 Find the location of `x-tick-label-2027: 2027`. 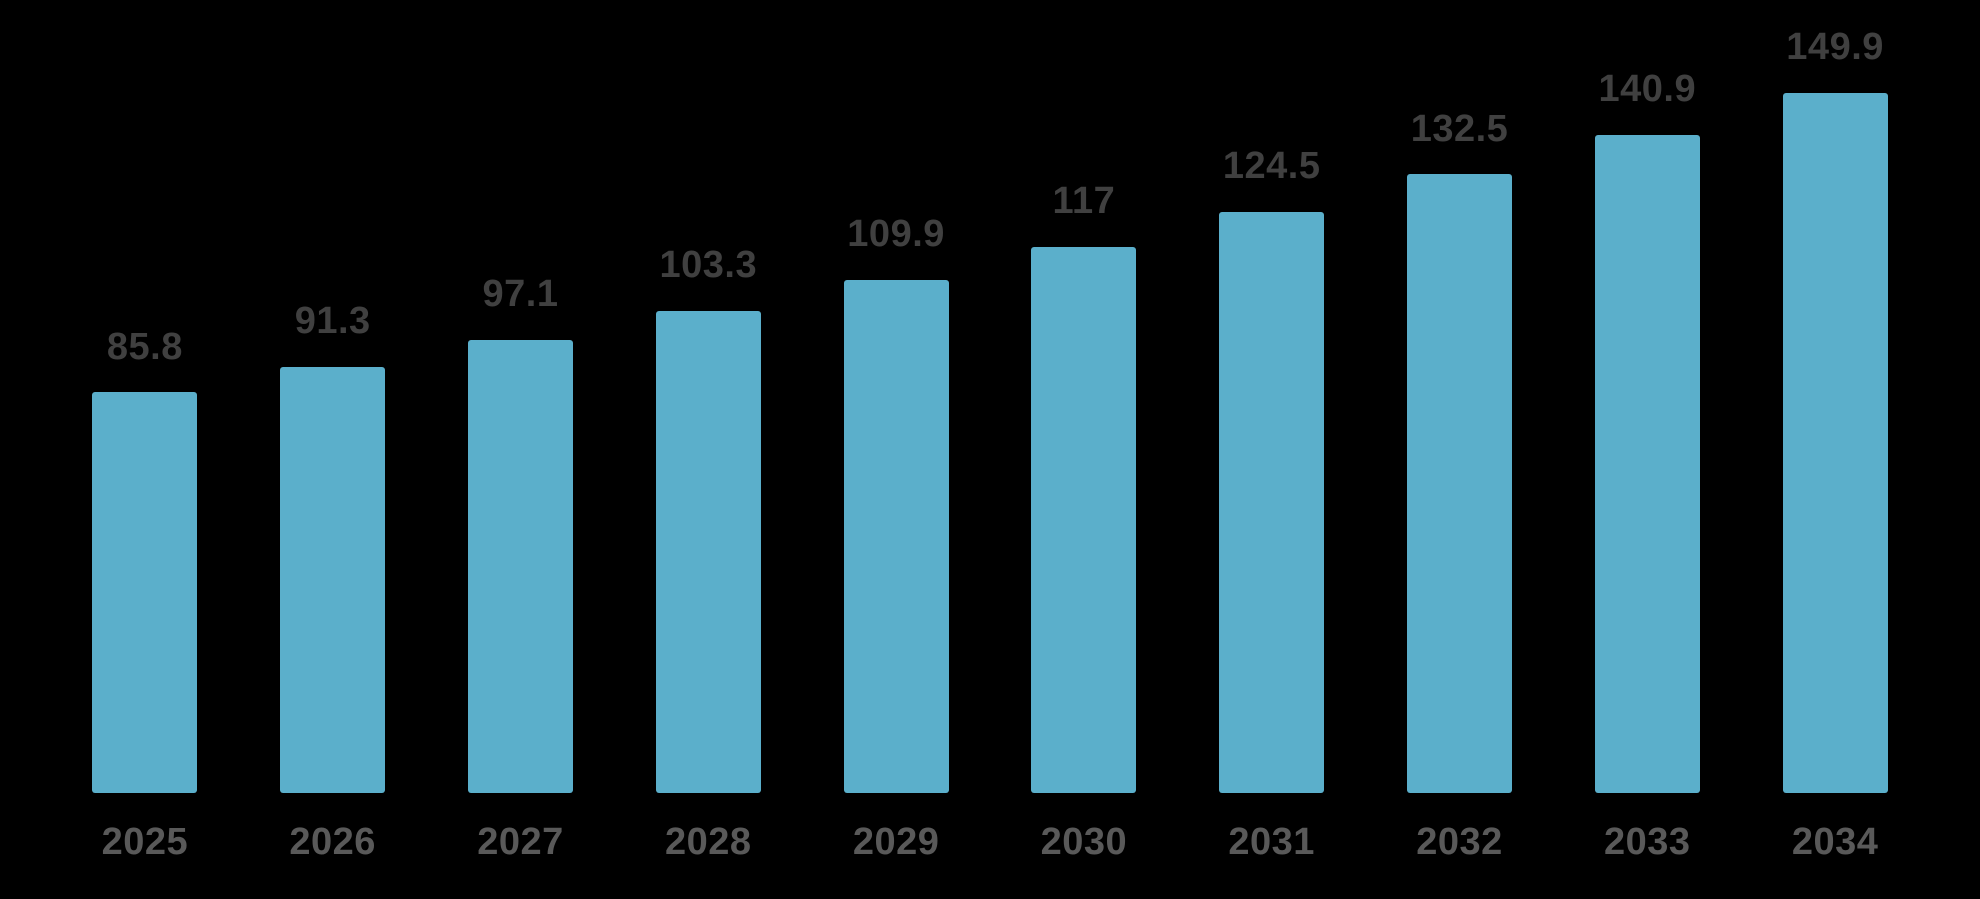

x-tick-label-2027: 2027 is located at coordinates (520, 842).